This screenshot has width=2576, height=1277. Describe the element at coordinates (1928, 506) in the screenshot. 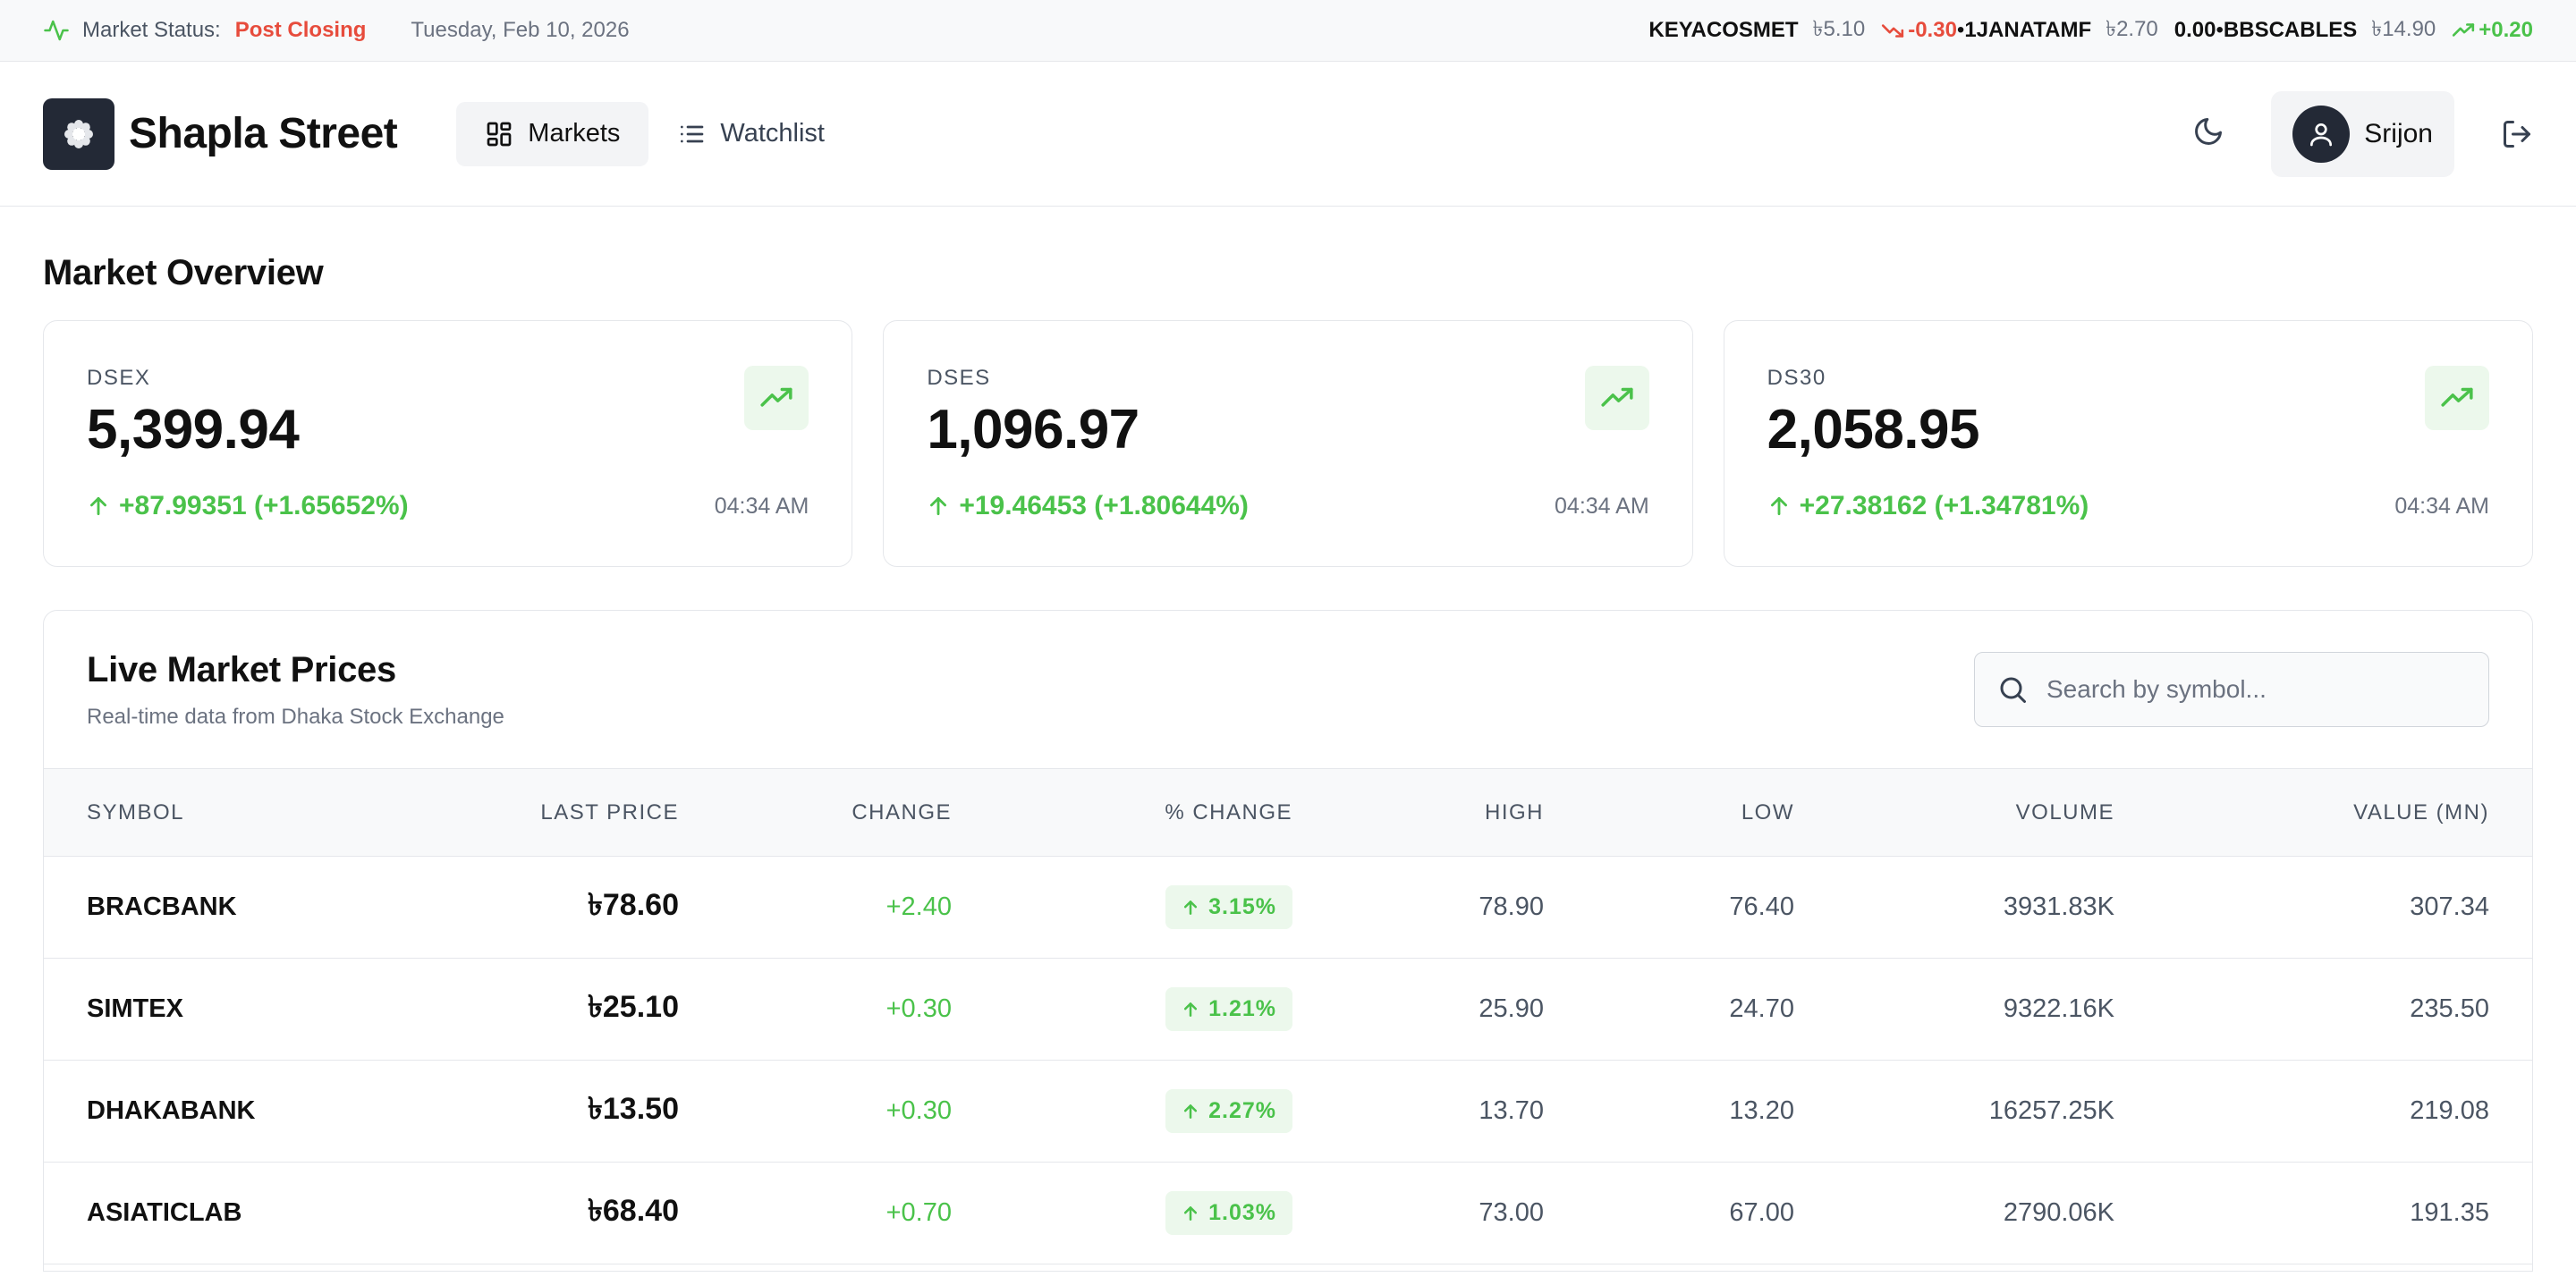

I see `index-change: +27.38162 (+1.34781%)` at that location.